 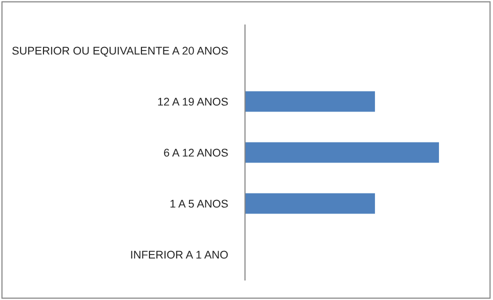 What do you see at coordinates (199, 204) in the screenshot?
I see `y-tick-label: 1 A 5 ANOS` at bounding box center [199, 204].